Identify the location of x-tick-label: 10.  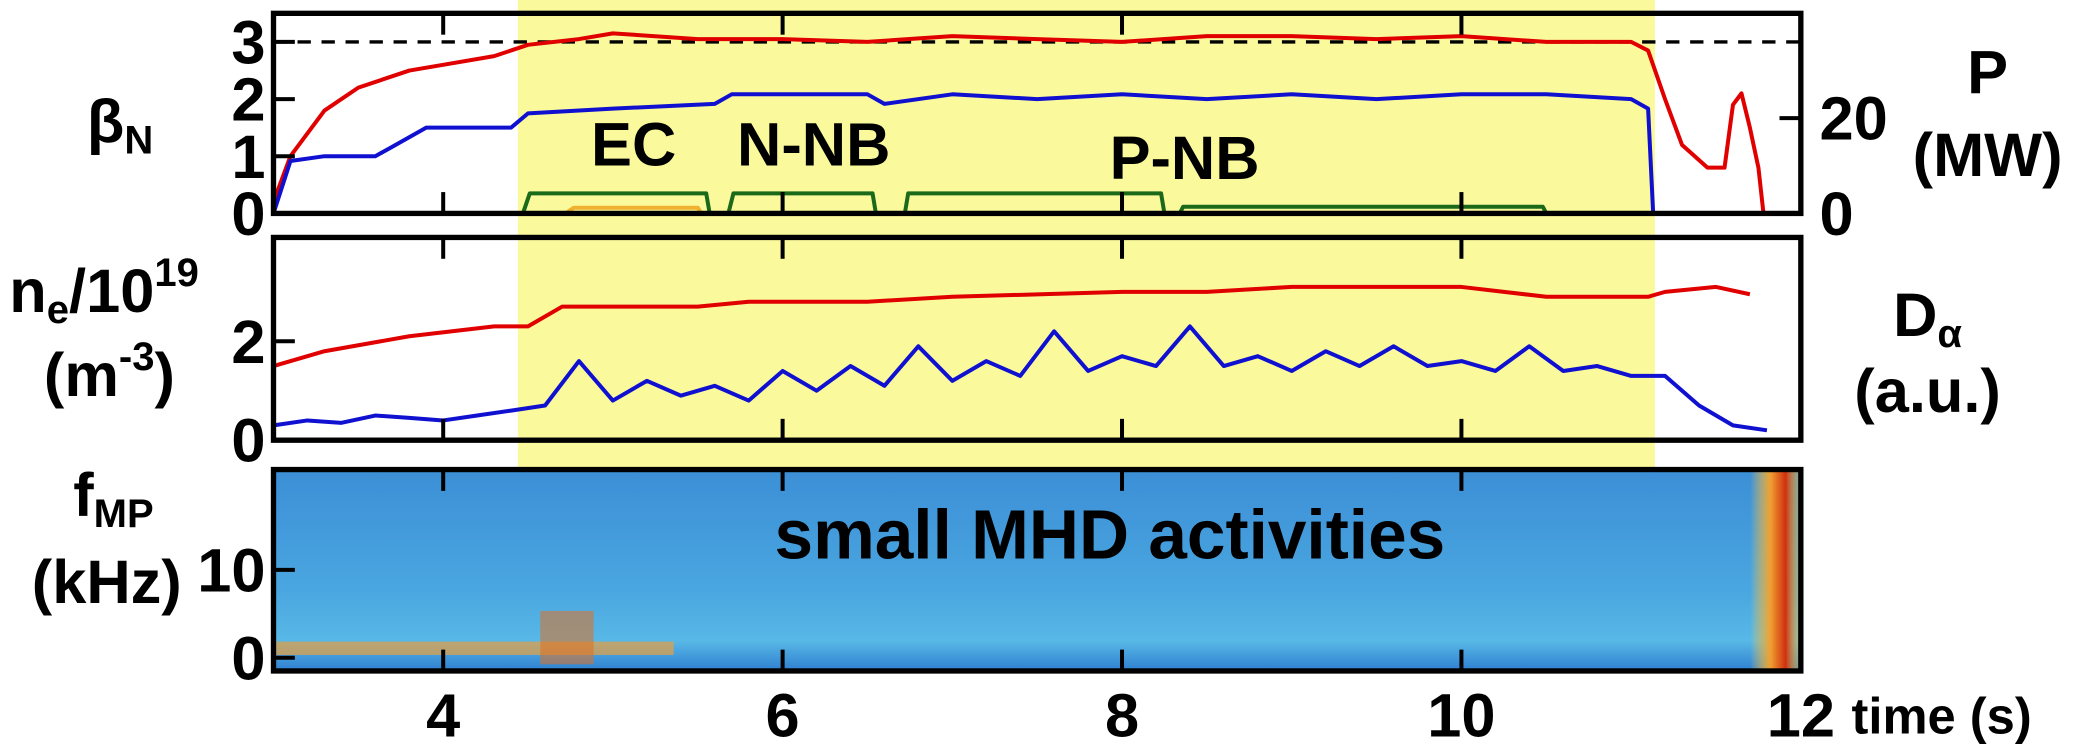
(1461, 715).